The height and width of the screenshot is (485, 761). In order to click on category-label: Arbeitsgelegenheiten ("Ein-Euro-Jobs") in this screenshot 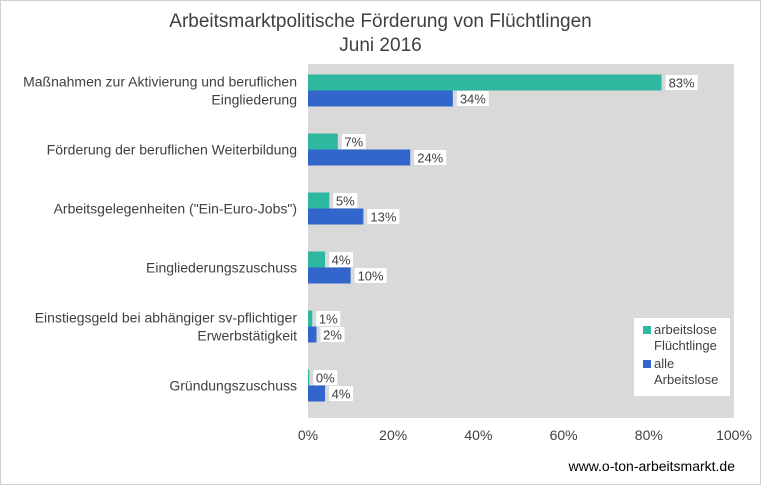, I will do `click(175, 209)`.